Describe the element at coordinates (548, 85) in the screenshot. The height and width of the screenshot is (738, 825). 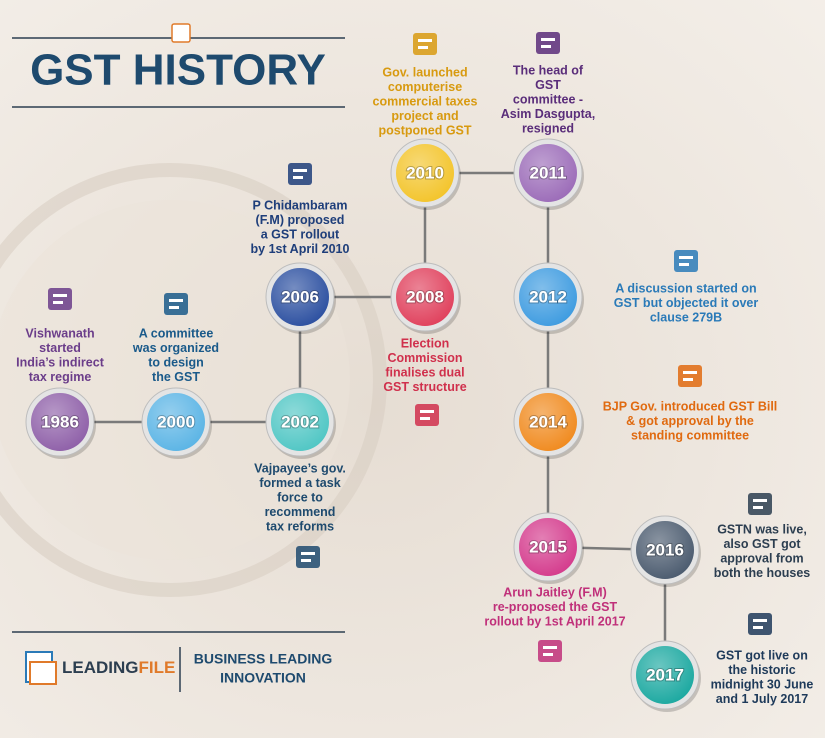
I see `event-text: GST` at that location.